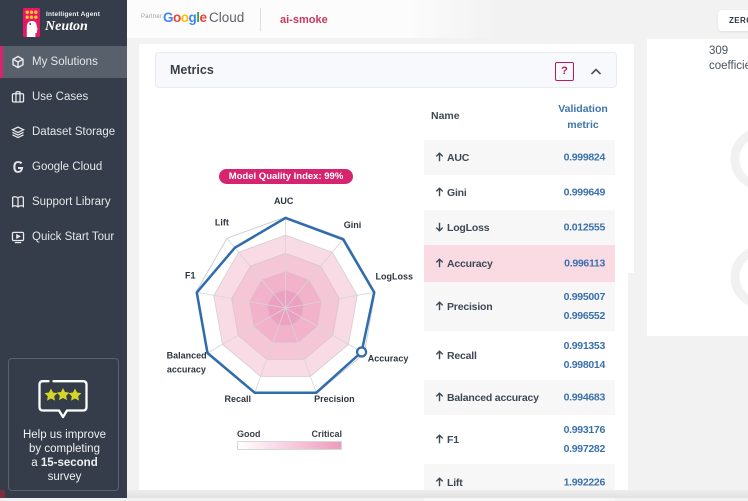 Image resolution: width=748 pixels, height=501 pixels. What do you see at coordinates (334, 399) in the screenshot?
I see `svg-text: Precision` at bounding box center [334, 399].